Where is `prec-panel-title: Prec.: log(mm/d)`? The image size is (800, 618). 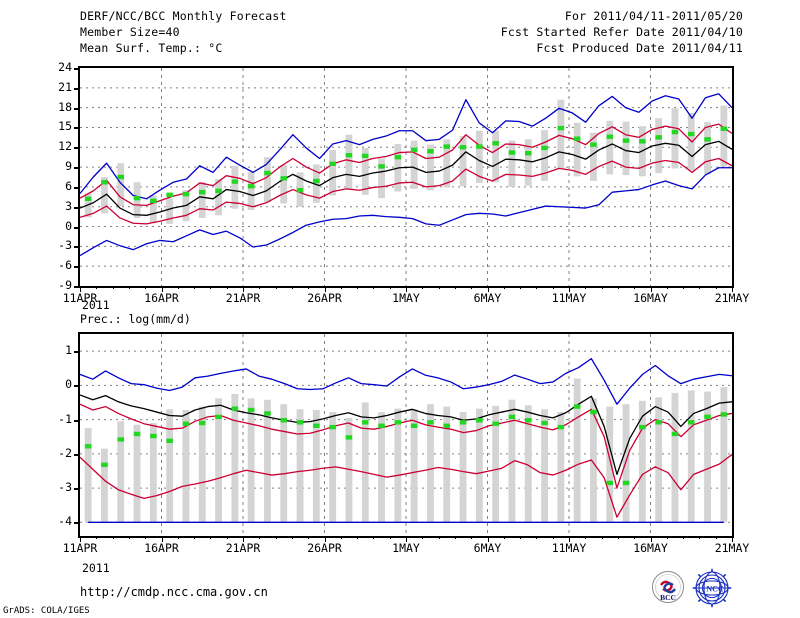 prec-panel-title: Prec.: log(mm/d) is located at coordinates (135, 319).